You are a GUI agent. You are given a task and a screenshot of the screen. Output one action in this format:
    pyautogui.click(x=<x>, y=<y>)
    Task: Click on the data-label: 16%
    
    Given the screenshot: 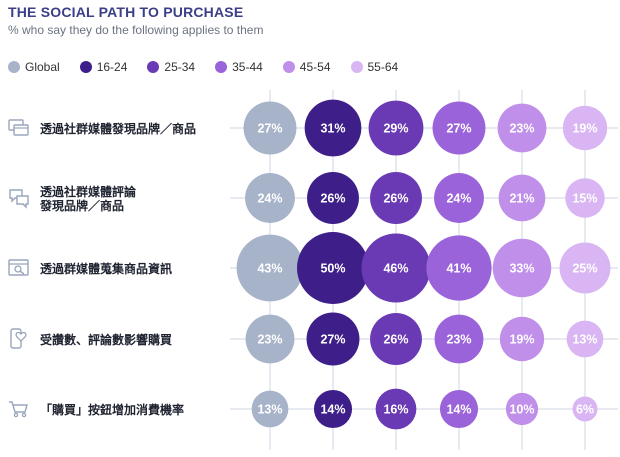 What is the action you would take?
    pyautogui.click(x=395, y=410)
    